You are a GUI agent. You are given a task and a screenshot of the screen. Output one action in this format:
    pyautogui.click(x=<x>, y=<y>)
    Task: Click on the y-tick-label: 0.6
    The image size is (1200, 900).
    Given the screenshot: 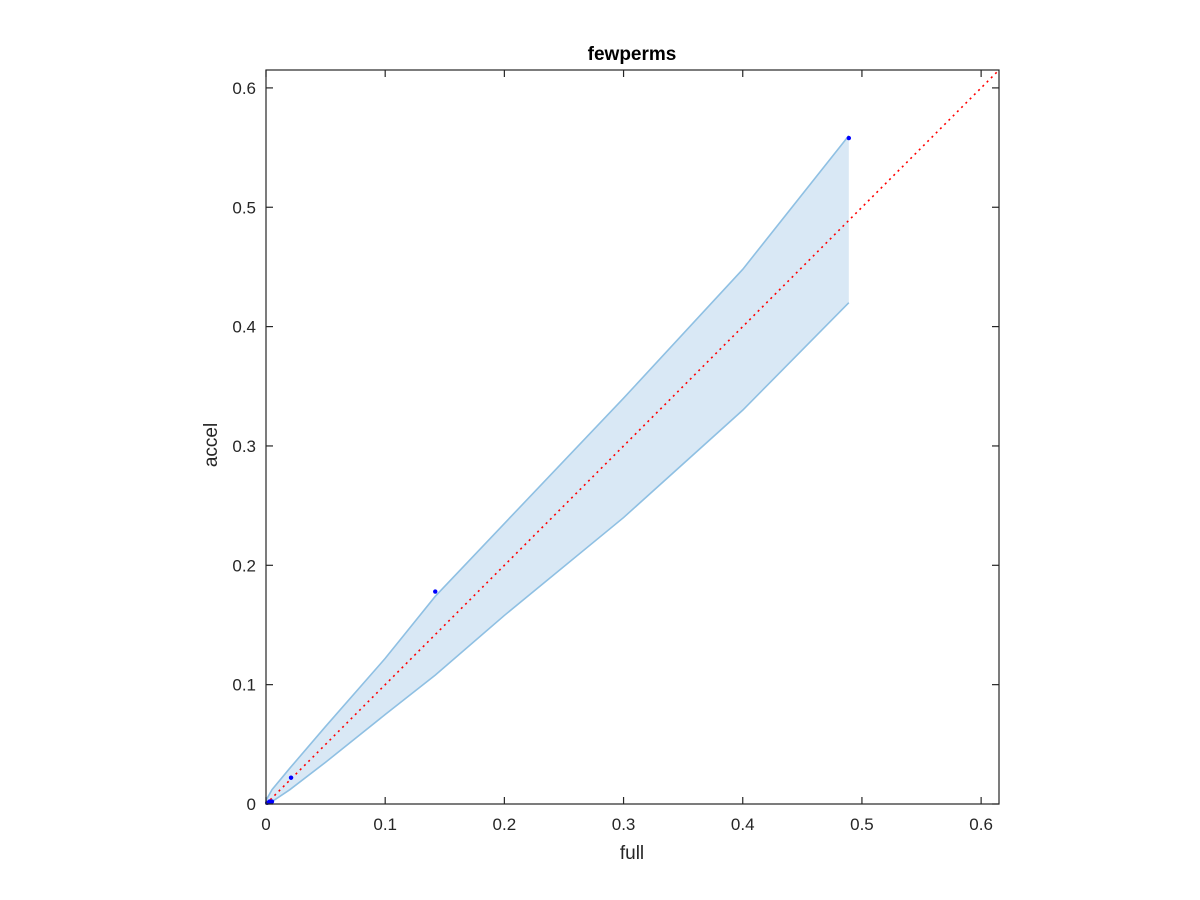 What is the action you would take?
    pyautogui.click(x=244, y=88)
    